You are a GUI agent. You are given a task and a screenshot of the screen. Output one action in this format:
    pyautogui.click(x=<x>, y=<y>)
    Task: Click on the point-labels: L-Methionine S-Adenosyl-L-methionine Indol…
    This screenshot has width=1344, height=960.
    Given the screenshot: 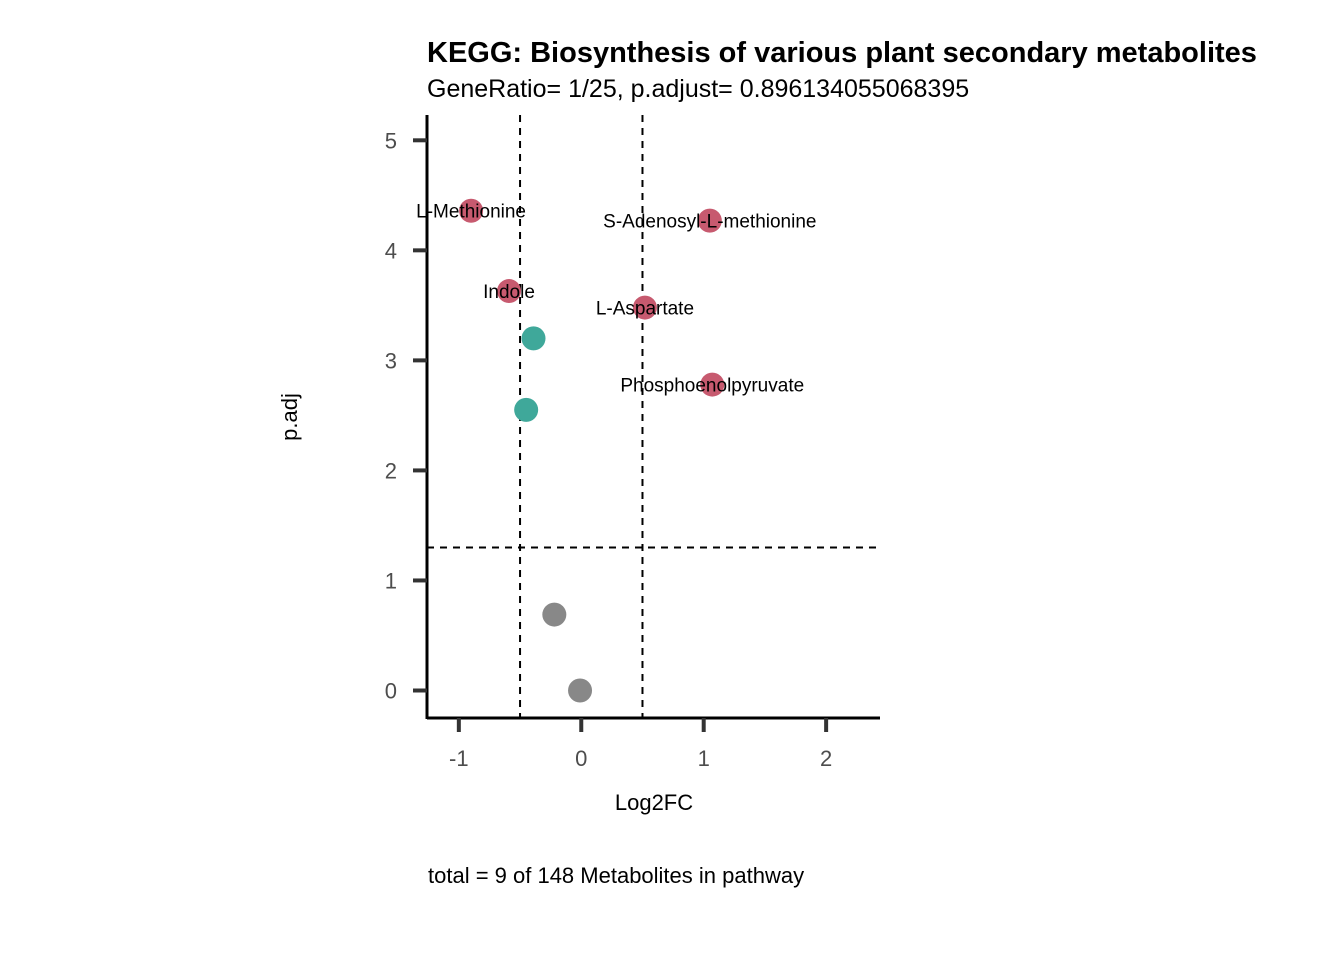 What is the action you would take?
    pyautogui.click(x=616, y=299)
    